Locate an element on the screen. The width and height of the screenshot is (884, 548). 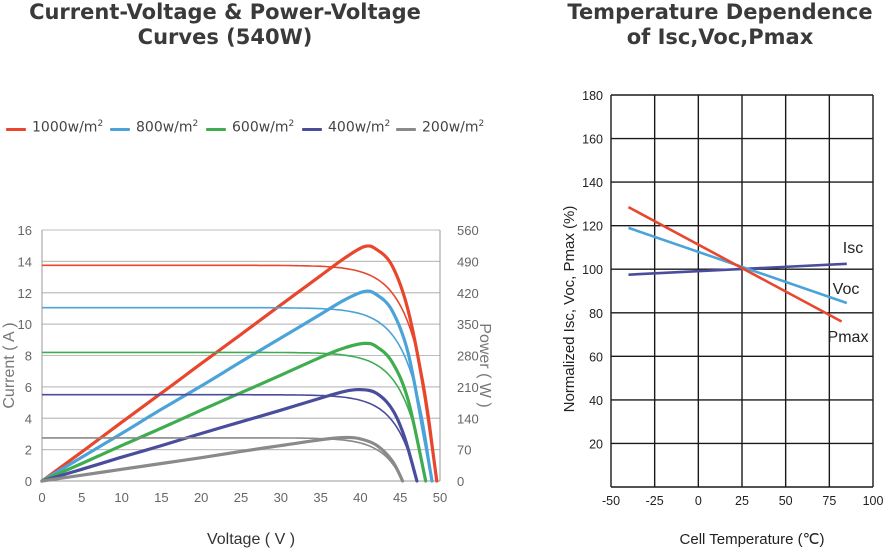
iv-x-tick-label: 35 is located at coordinates (320, 497).